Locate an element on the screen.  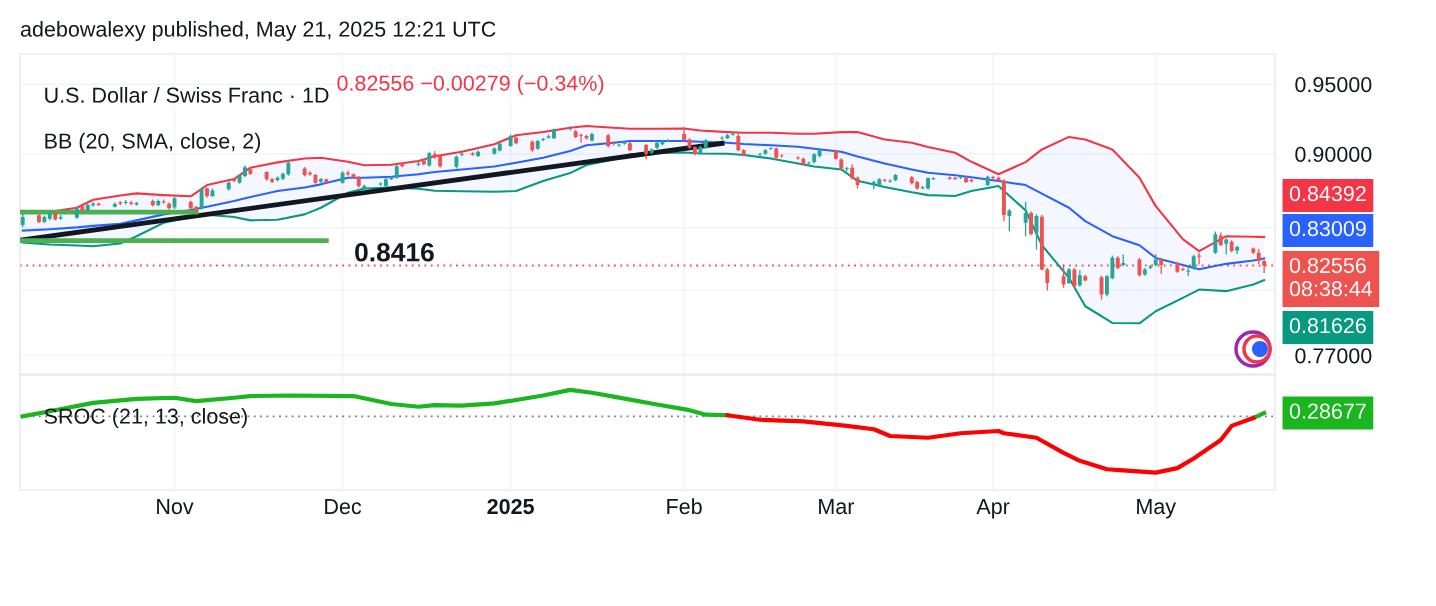
ref-line-label: 0.82556 08:38:44 is located at coordinates (1331, 277).